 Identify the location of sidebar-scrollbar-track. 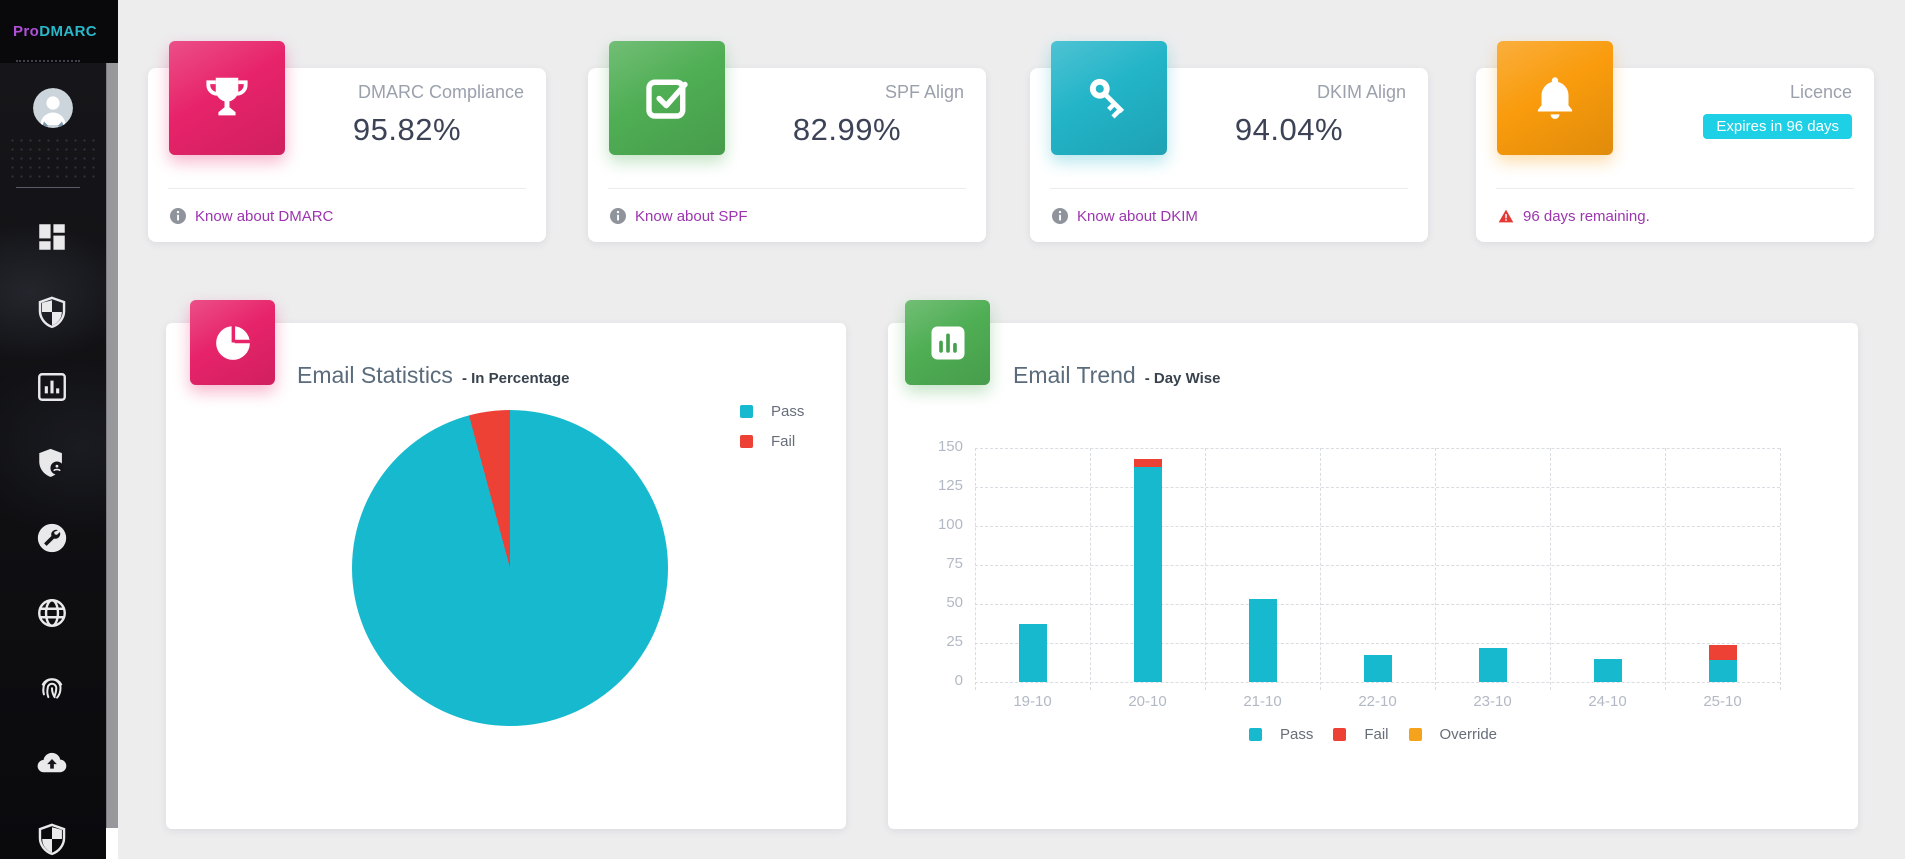
(112, 461).